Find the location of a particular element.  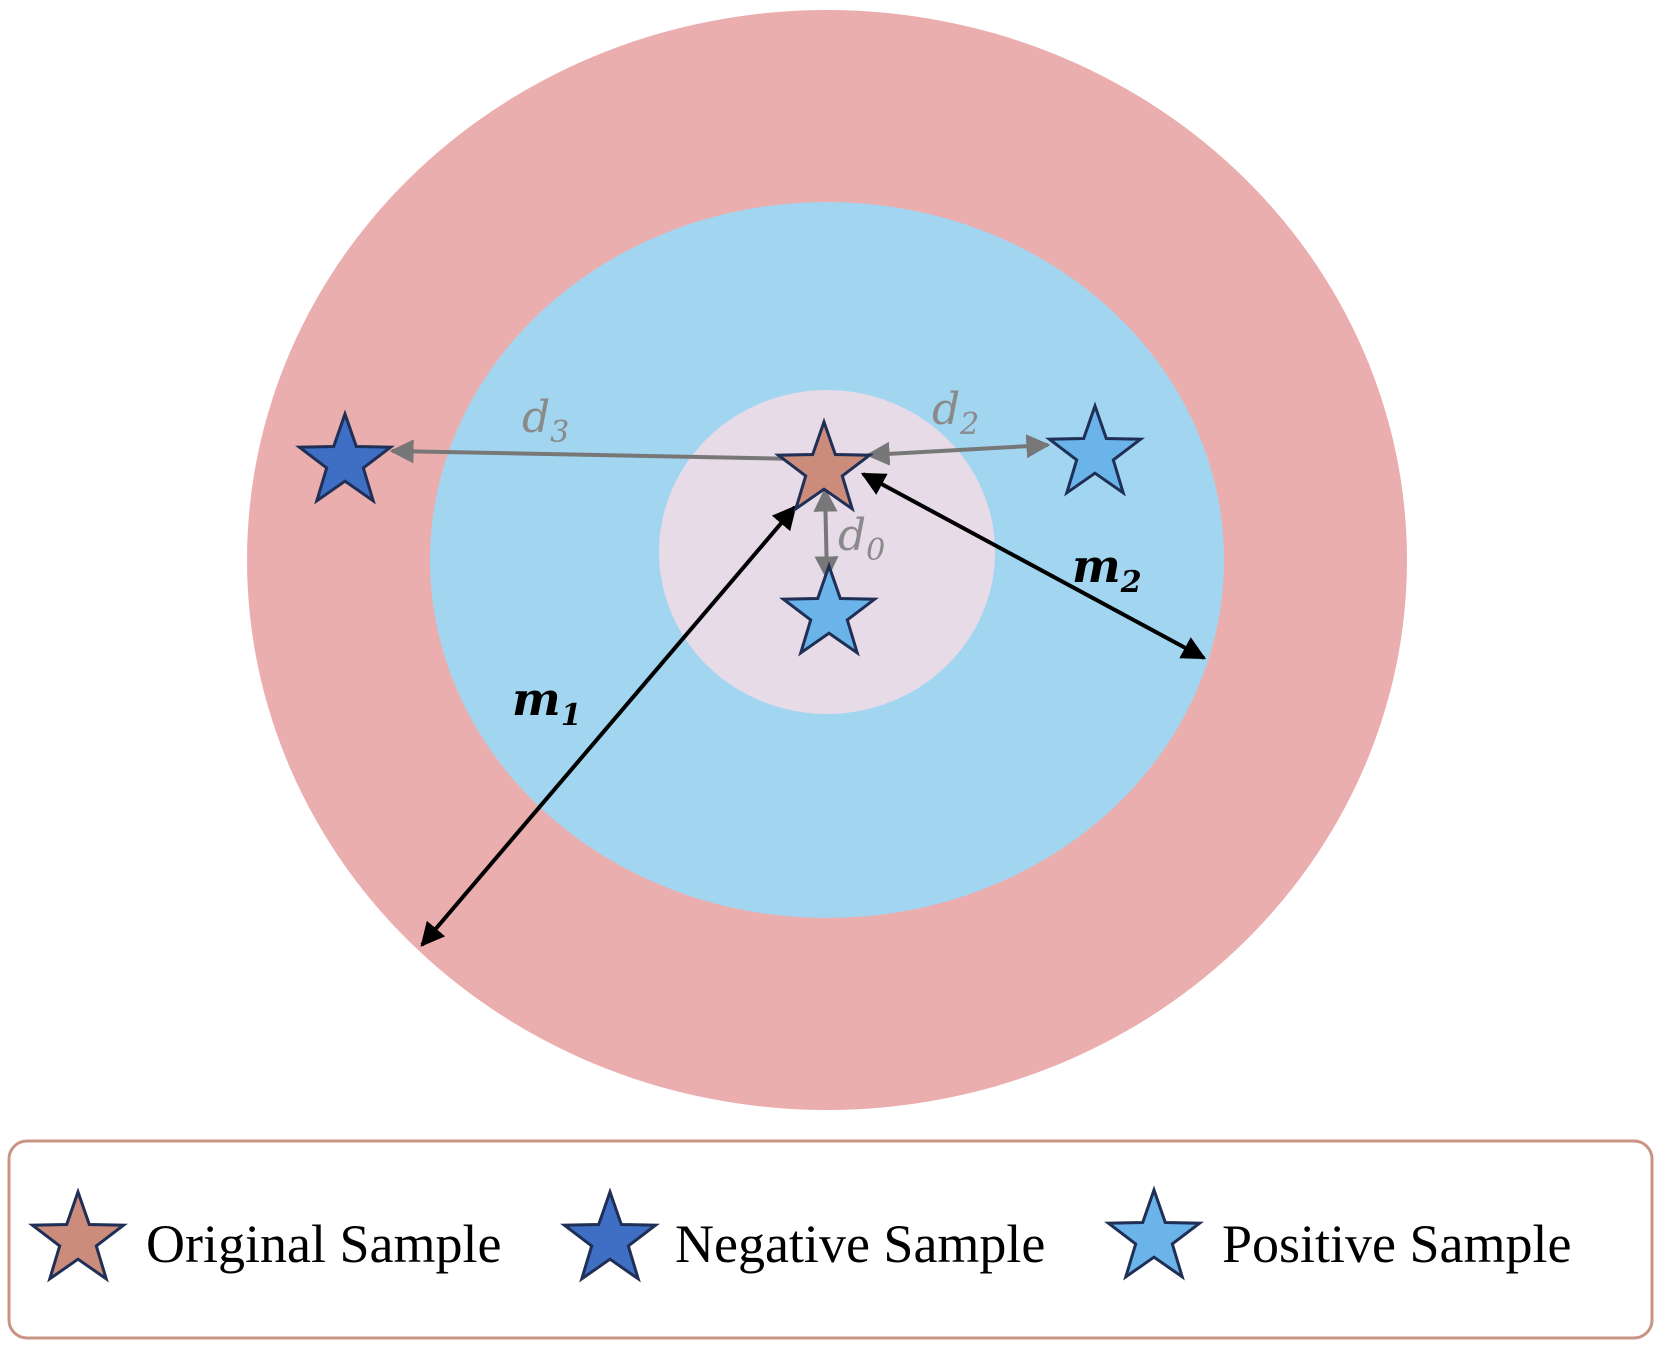

legend-label-negative: Negative Sample is located at coordinates (860, 1244).